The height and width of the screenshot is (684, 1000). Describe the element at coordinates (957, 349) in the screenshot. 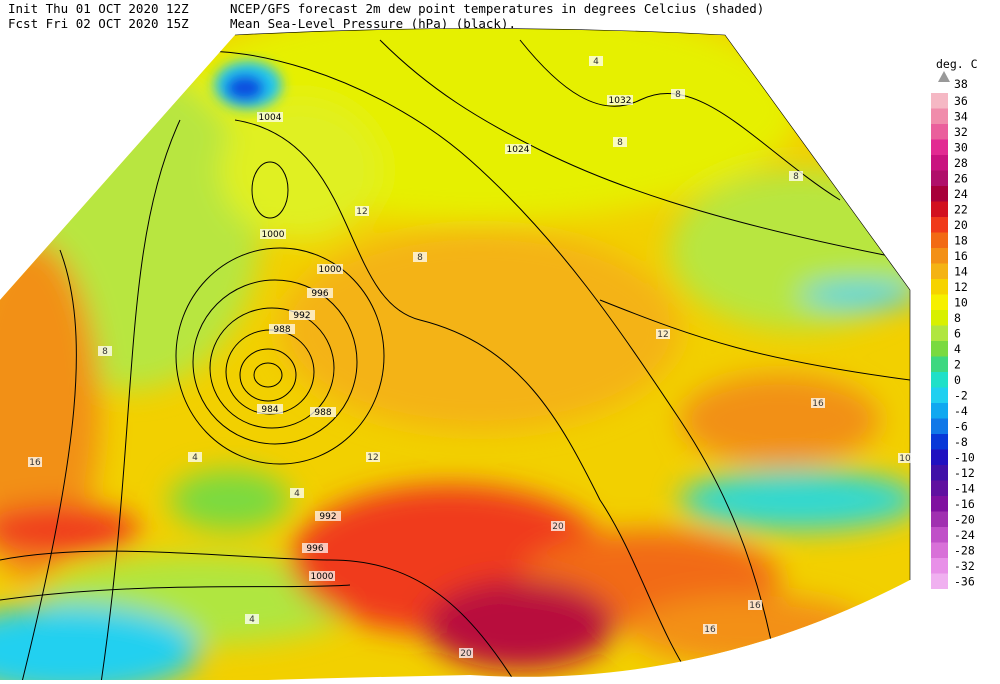

I see `legend-label: 4` at that location.